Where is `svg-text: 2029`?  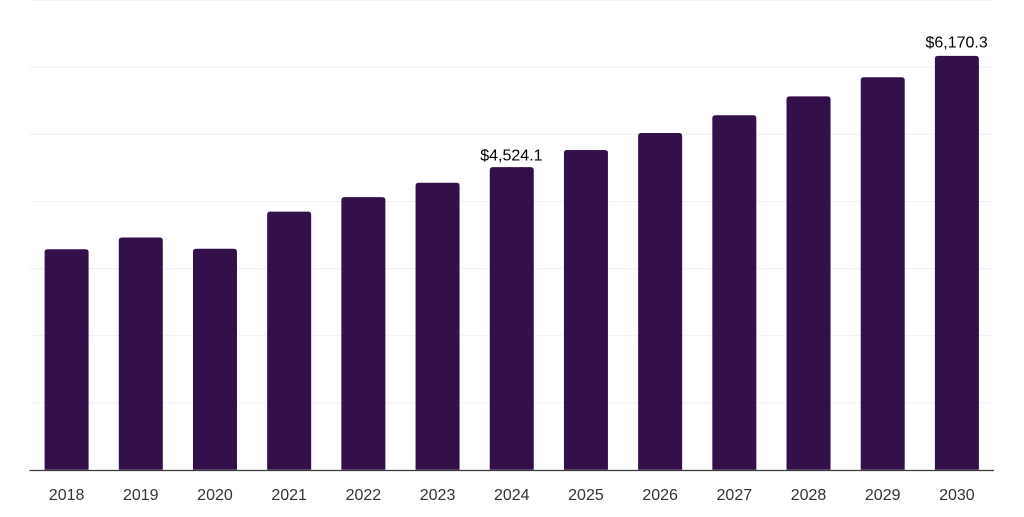 svg-text: 2029 is located at coordinates (883, 495).